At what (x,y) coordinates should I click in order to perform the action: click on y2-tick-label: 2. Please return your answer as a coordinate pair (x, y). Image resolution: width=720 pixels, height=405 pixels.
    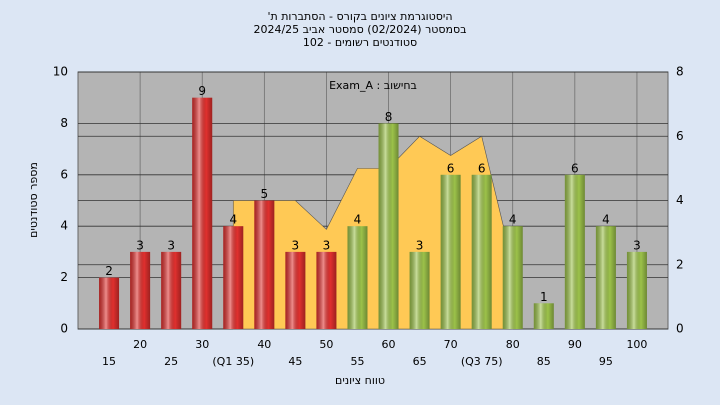
    Looking at the image, I should click on (680, 264).